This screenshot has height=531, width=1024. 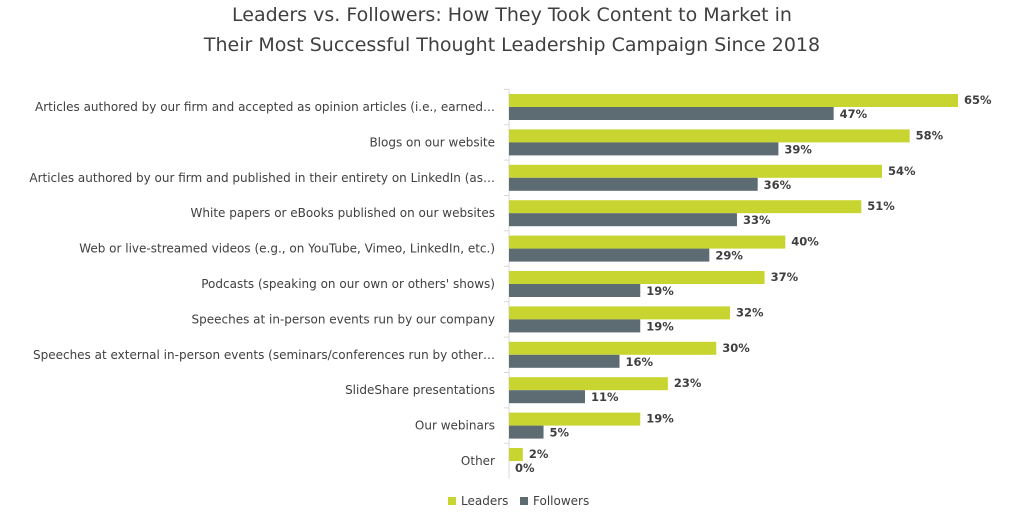 What do you see at coordinates (478, 461) in the screenshot?
I see `category-label: Other` at bounding box center [478, 461].